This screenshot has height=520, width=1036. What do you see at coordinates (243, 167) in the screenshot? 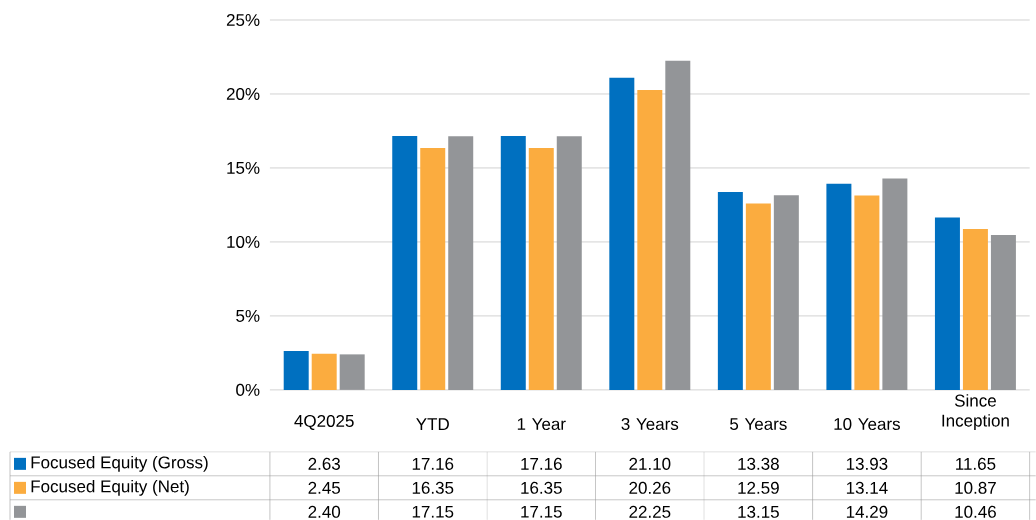
I see `y-tick-label: 15%` at bounding box center [243, 167].